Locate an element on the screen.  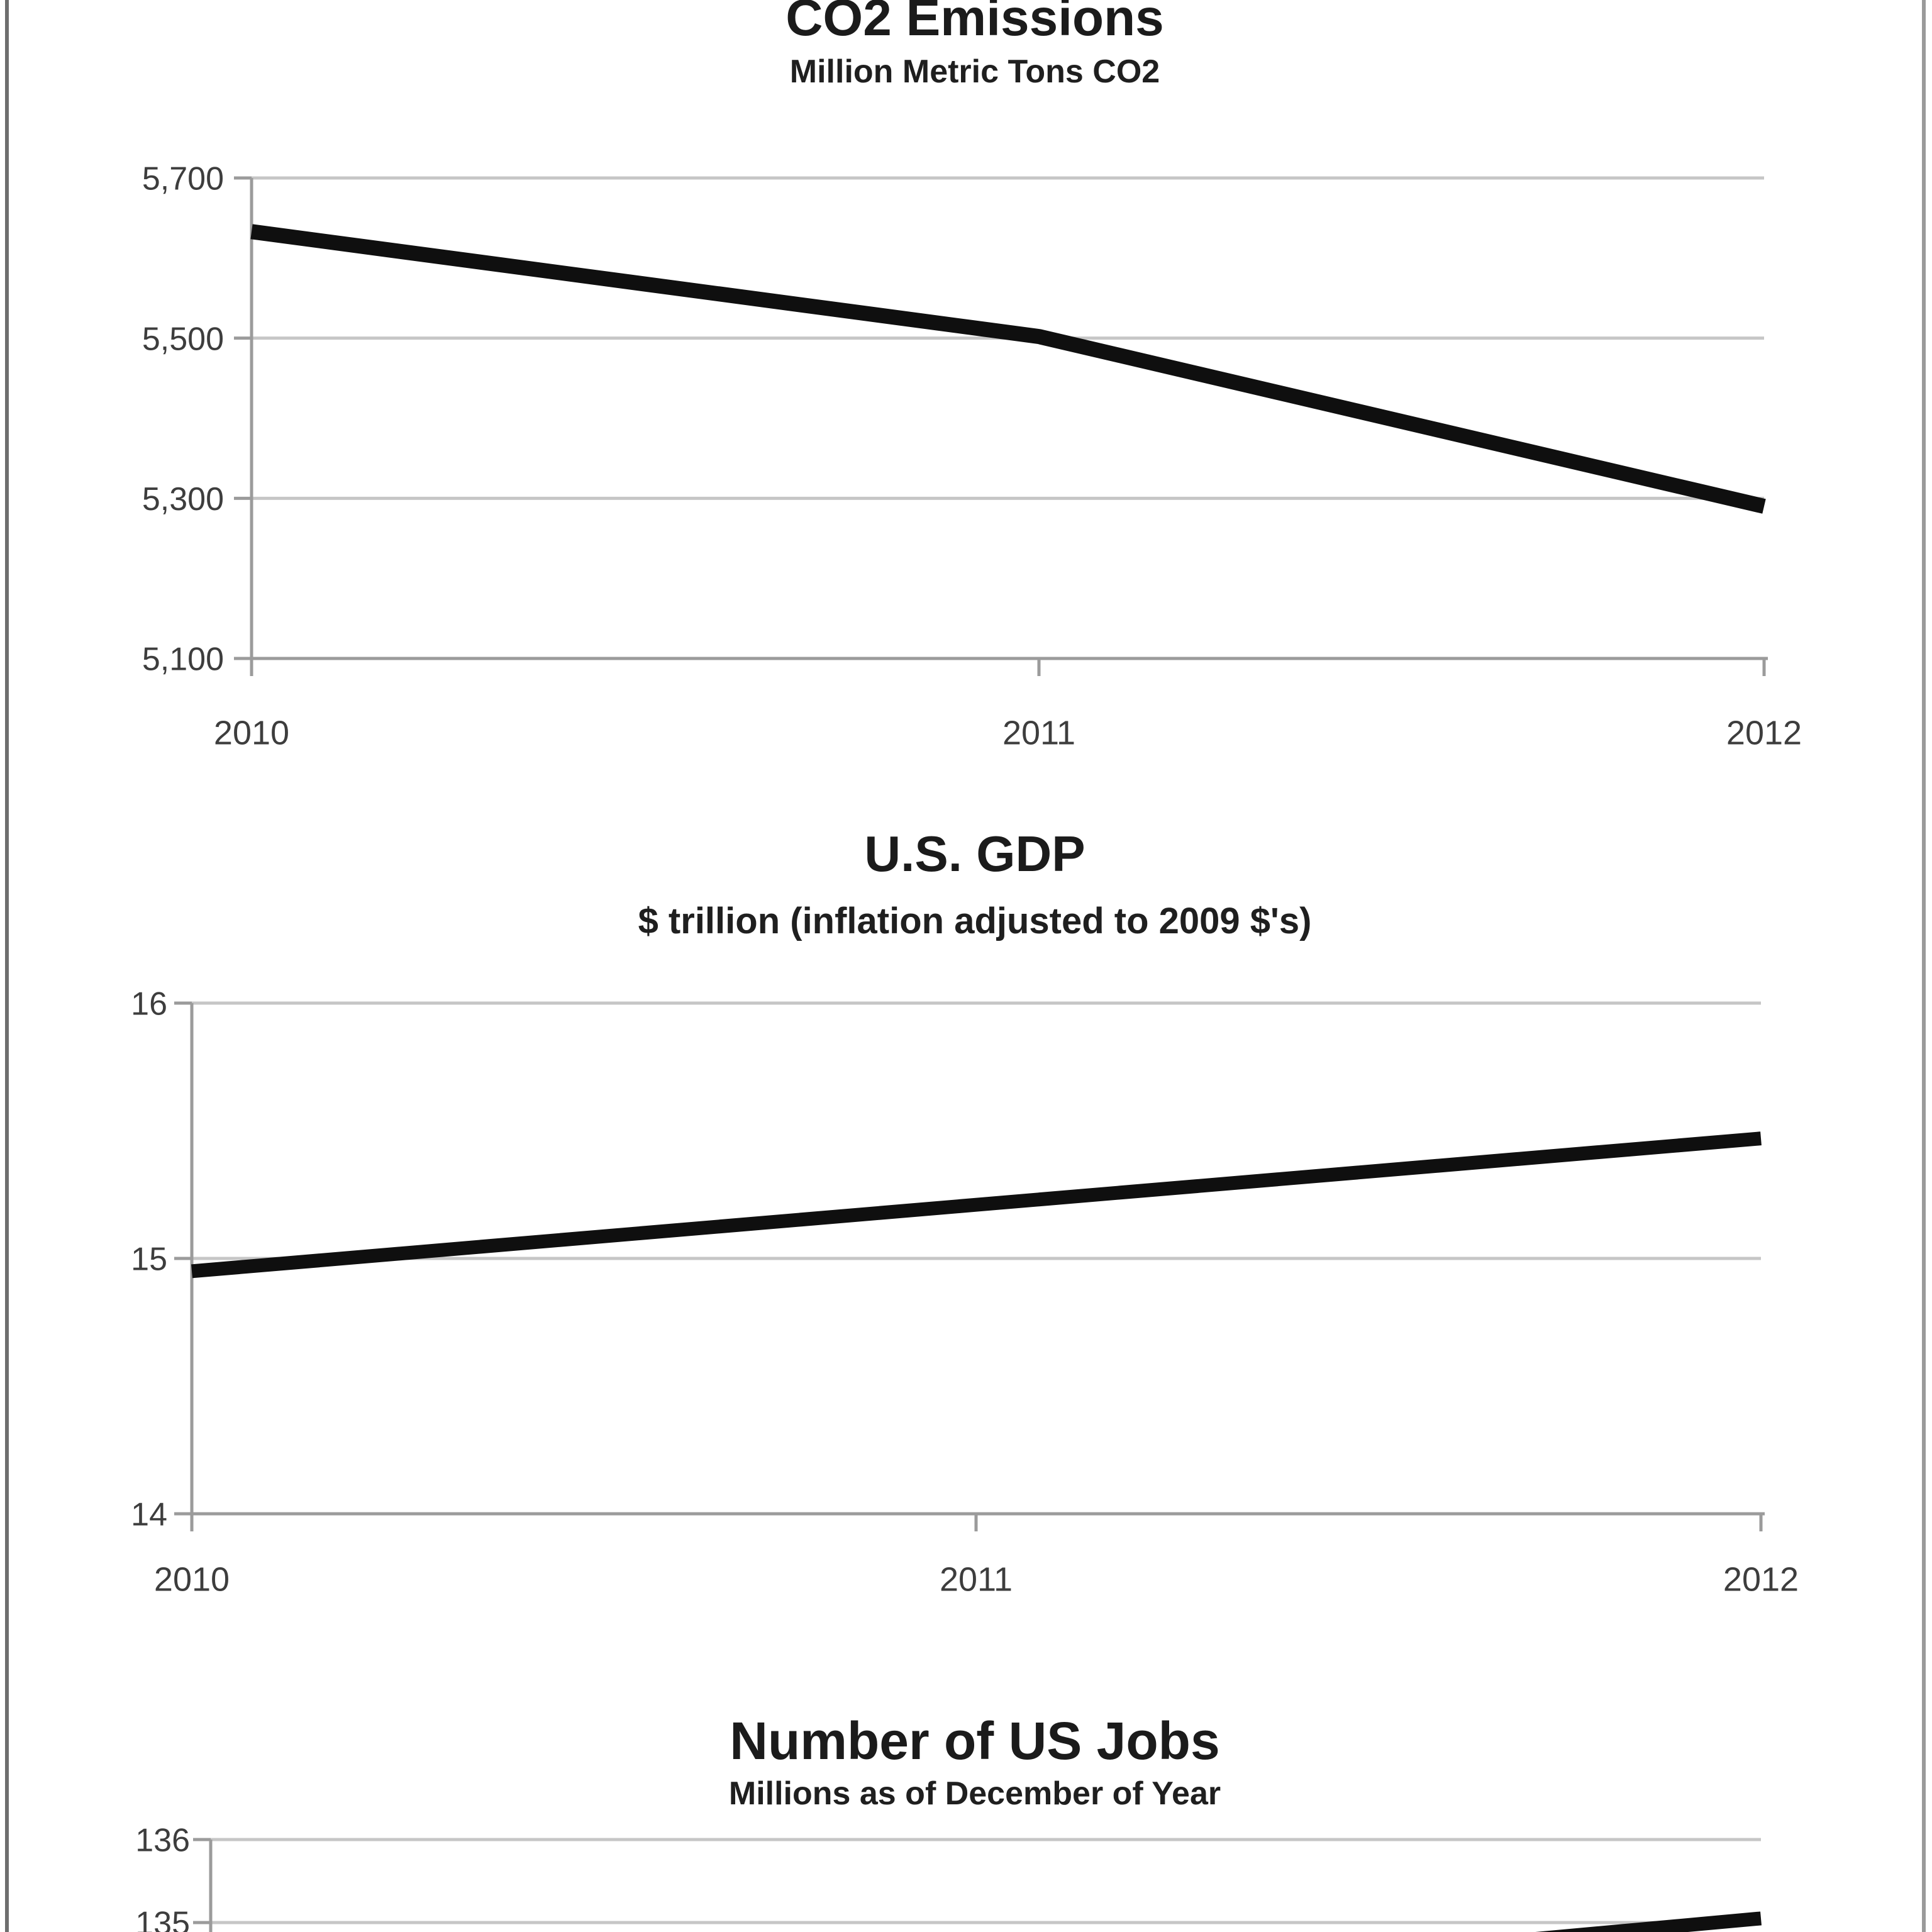
y-tick-label: 135 is located at coordinates (162, 1919).